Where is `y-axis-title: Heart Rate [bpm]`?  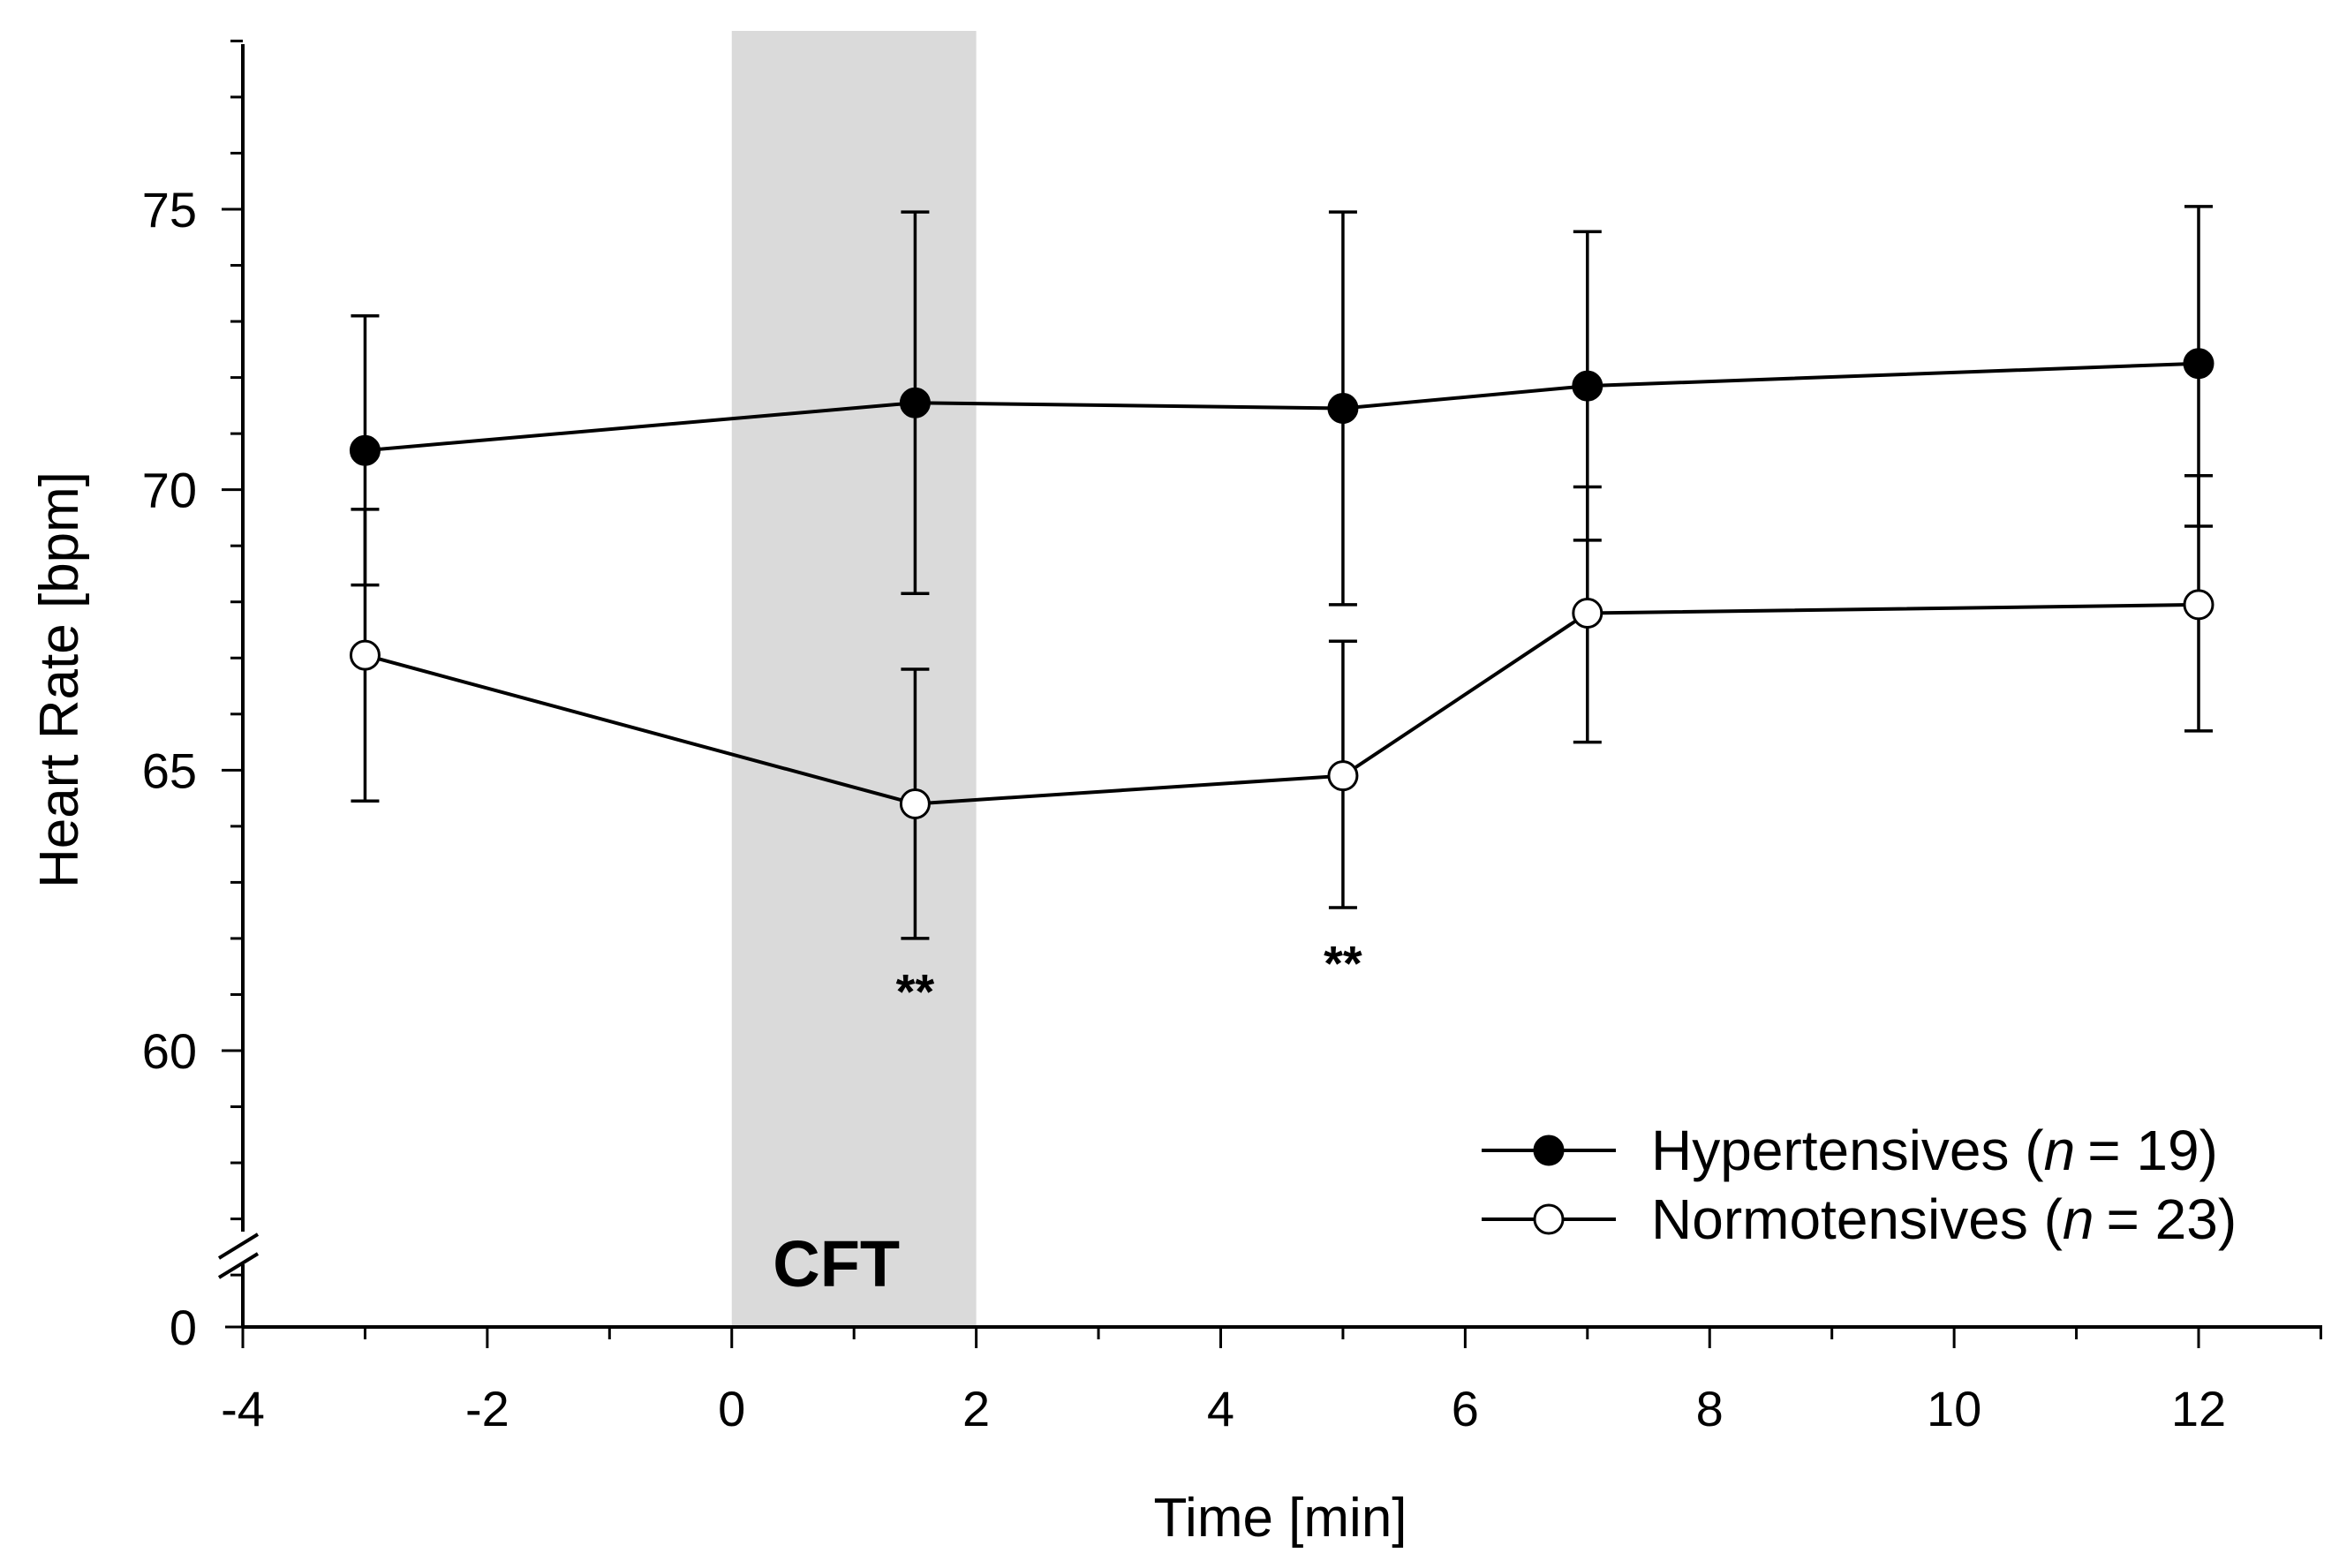
y-axis-title: Heart Rate [bpm] is located at coordinates (59, 679).